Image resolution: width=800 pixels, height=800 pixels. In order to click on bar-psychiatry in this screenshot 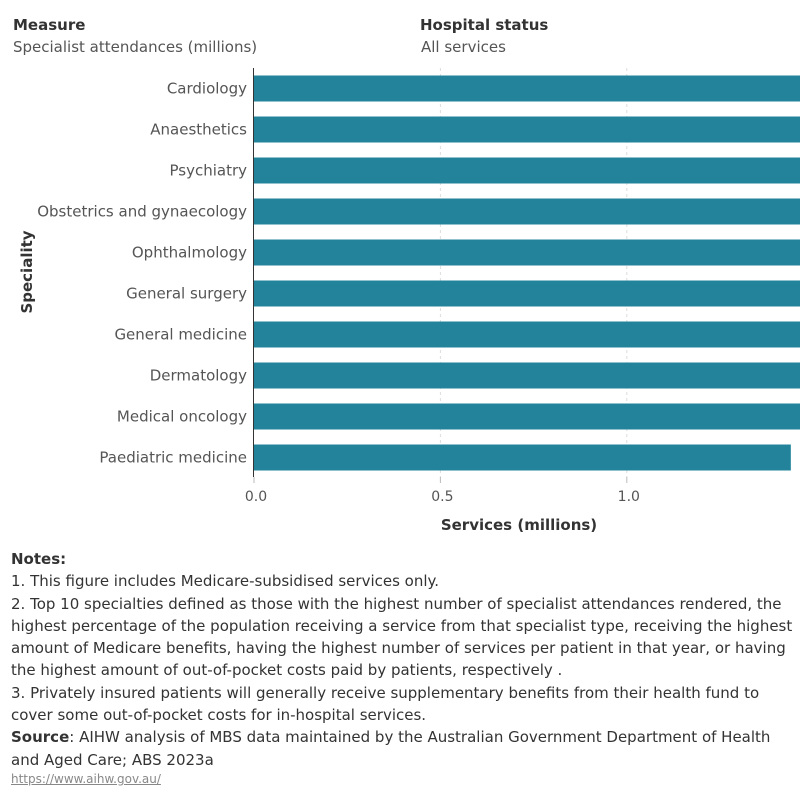, I will do `click(527, 170)`.